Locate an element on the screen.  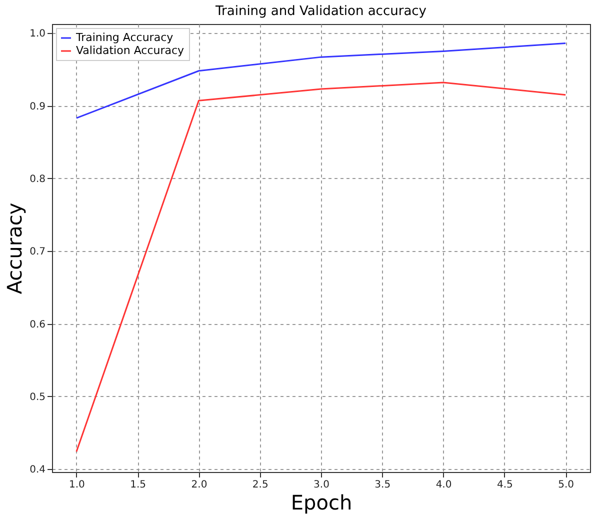
y-tick-label: 0.9 is located at coordinates (38, 106).